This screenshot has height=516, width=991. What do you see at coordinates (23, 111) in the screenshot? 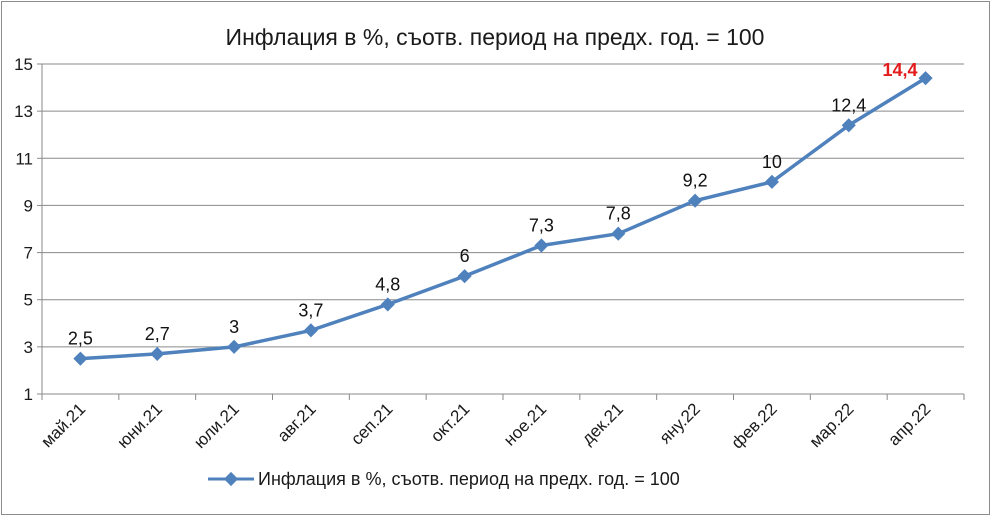
I see `y-tick-label: 13` at bounding box center [23, 111].